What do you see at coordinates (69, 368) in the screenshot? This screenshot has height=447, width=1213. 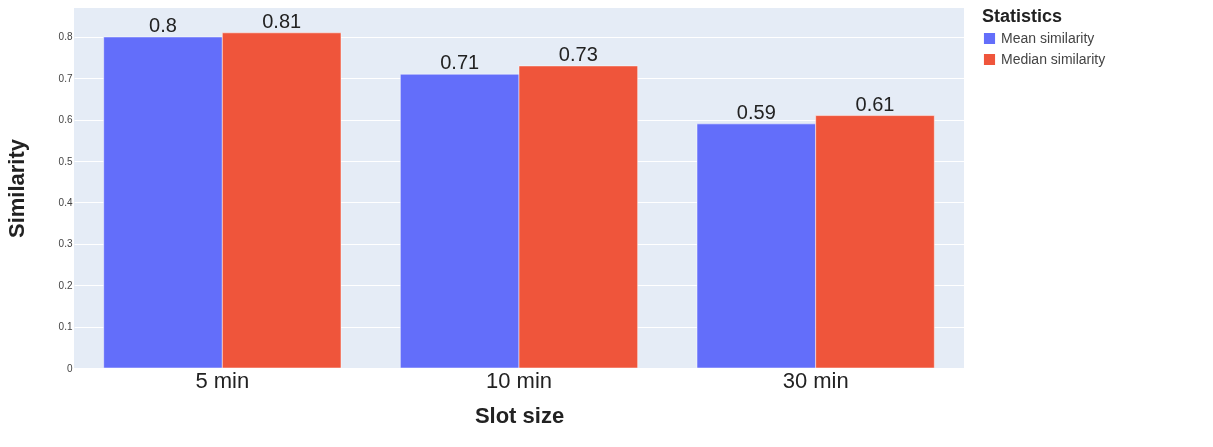 I see `y-tick-label: 0` at bounding box center [69, 368].